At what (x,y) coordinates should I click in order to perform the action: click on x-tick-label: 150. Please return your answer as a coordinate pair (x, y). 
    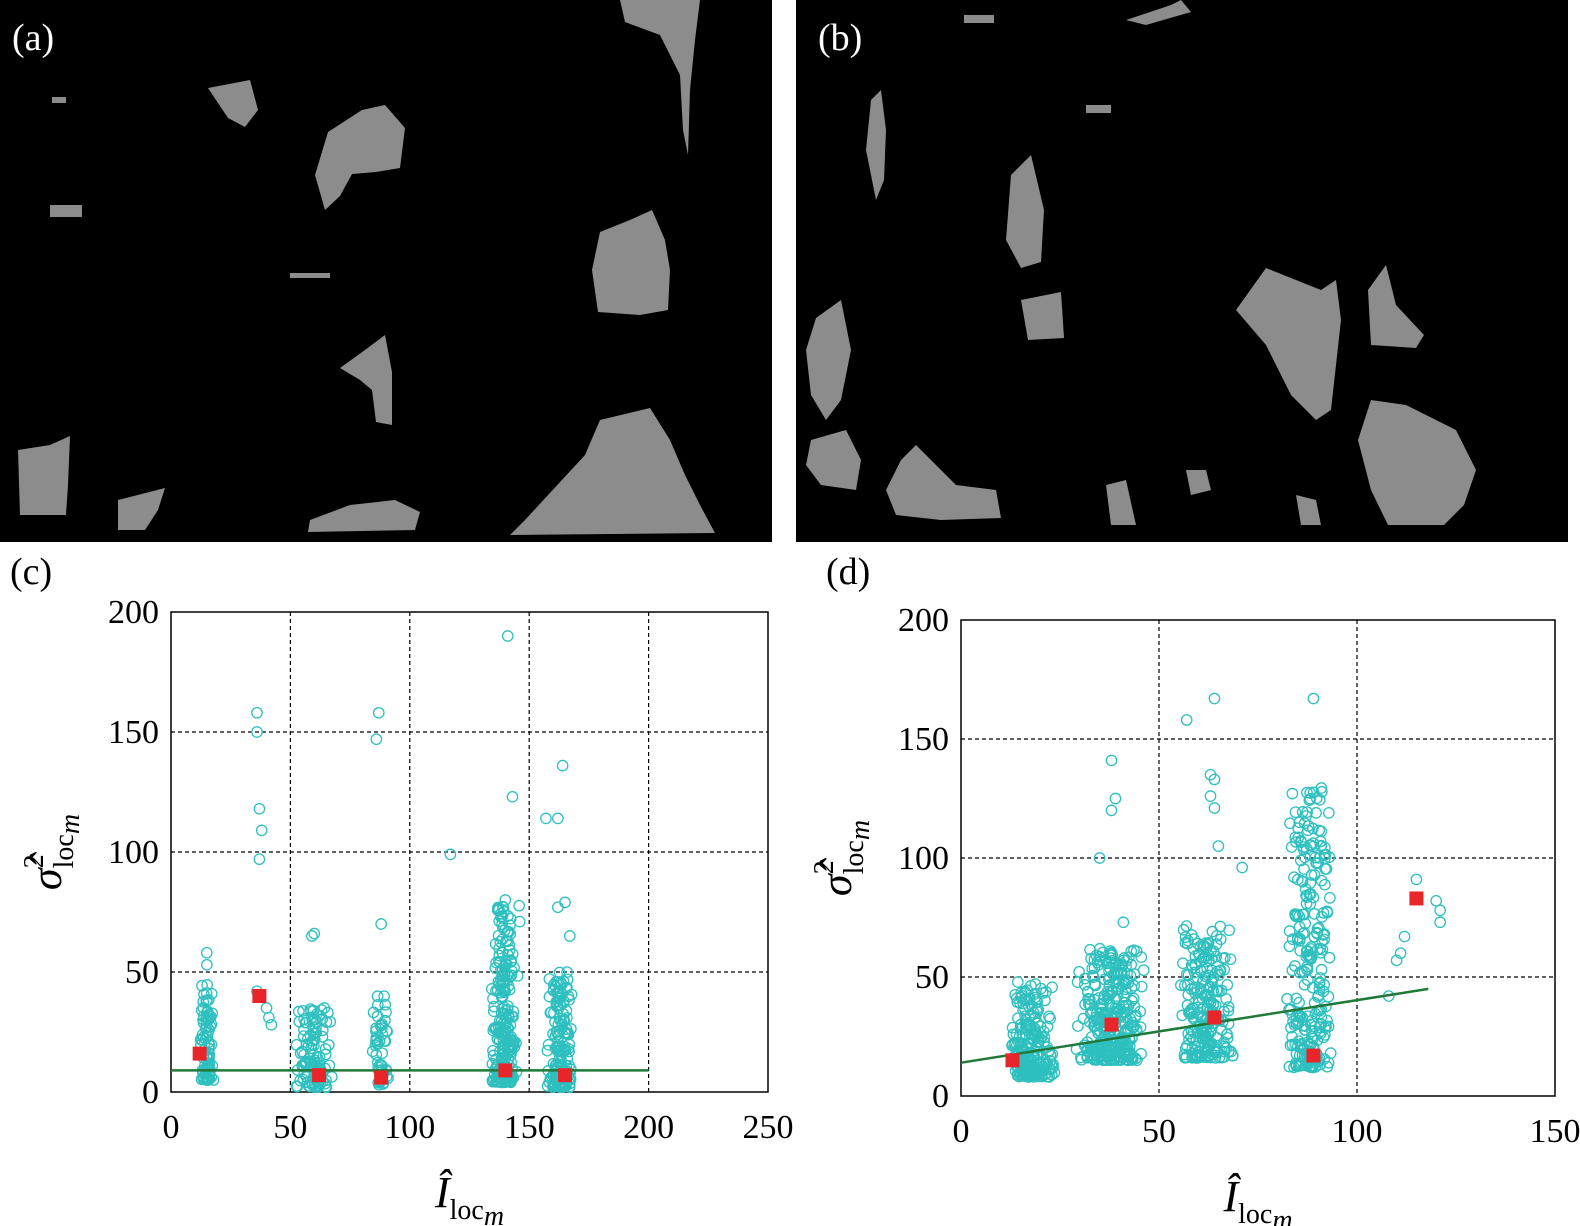
    Looking at the image, I should click on (1555, 1131).